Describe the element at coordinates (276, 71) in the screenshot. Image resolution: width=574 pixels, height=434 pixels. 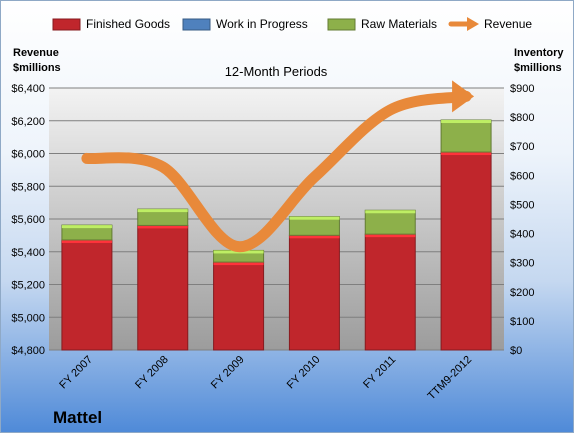
I see `chart-subtitle: 12-Month Periods` at that location.